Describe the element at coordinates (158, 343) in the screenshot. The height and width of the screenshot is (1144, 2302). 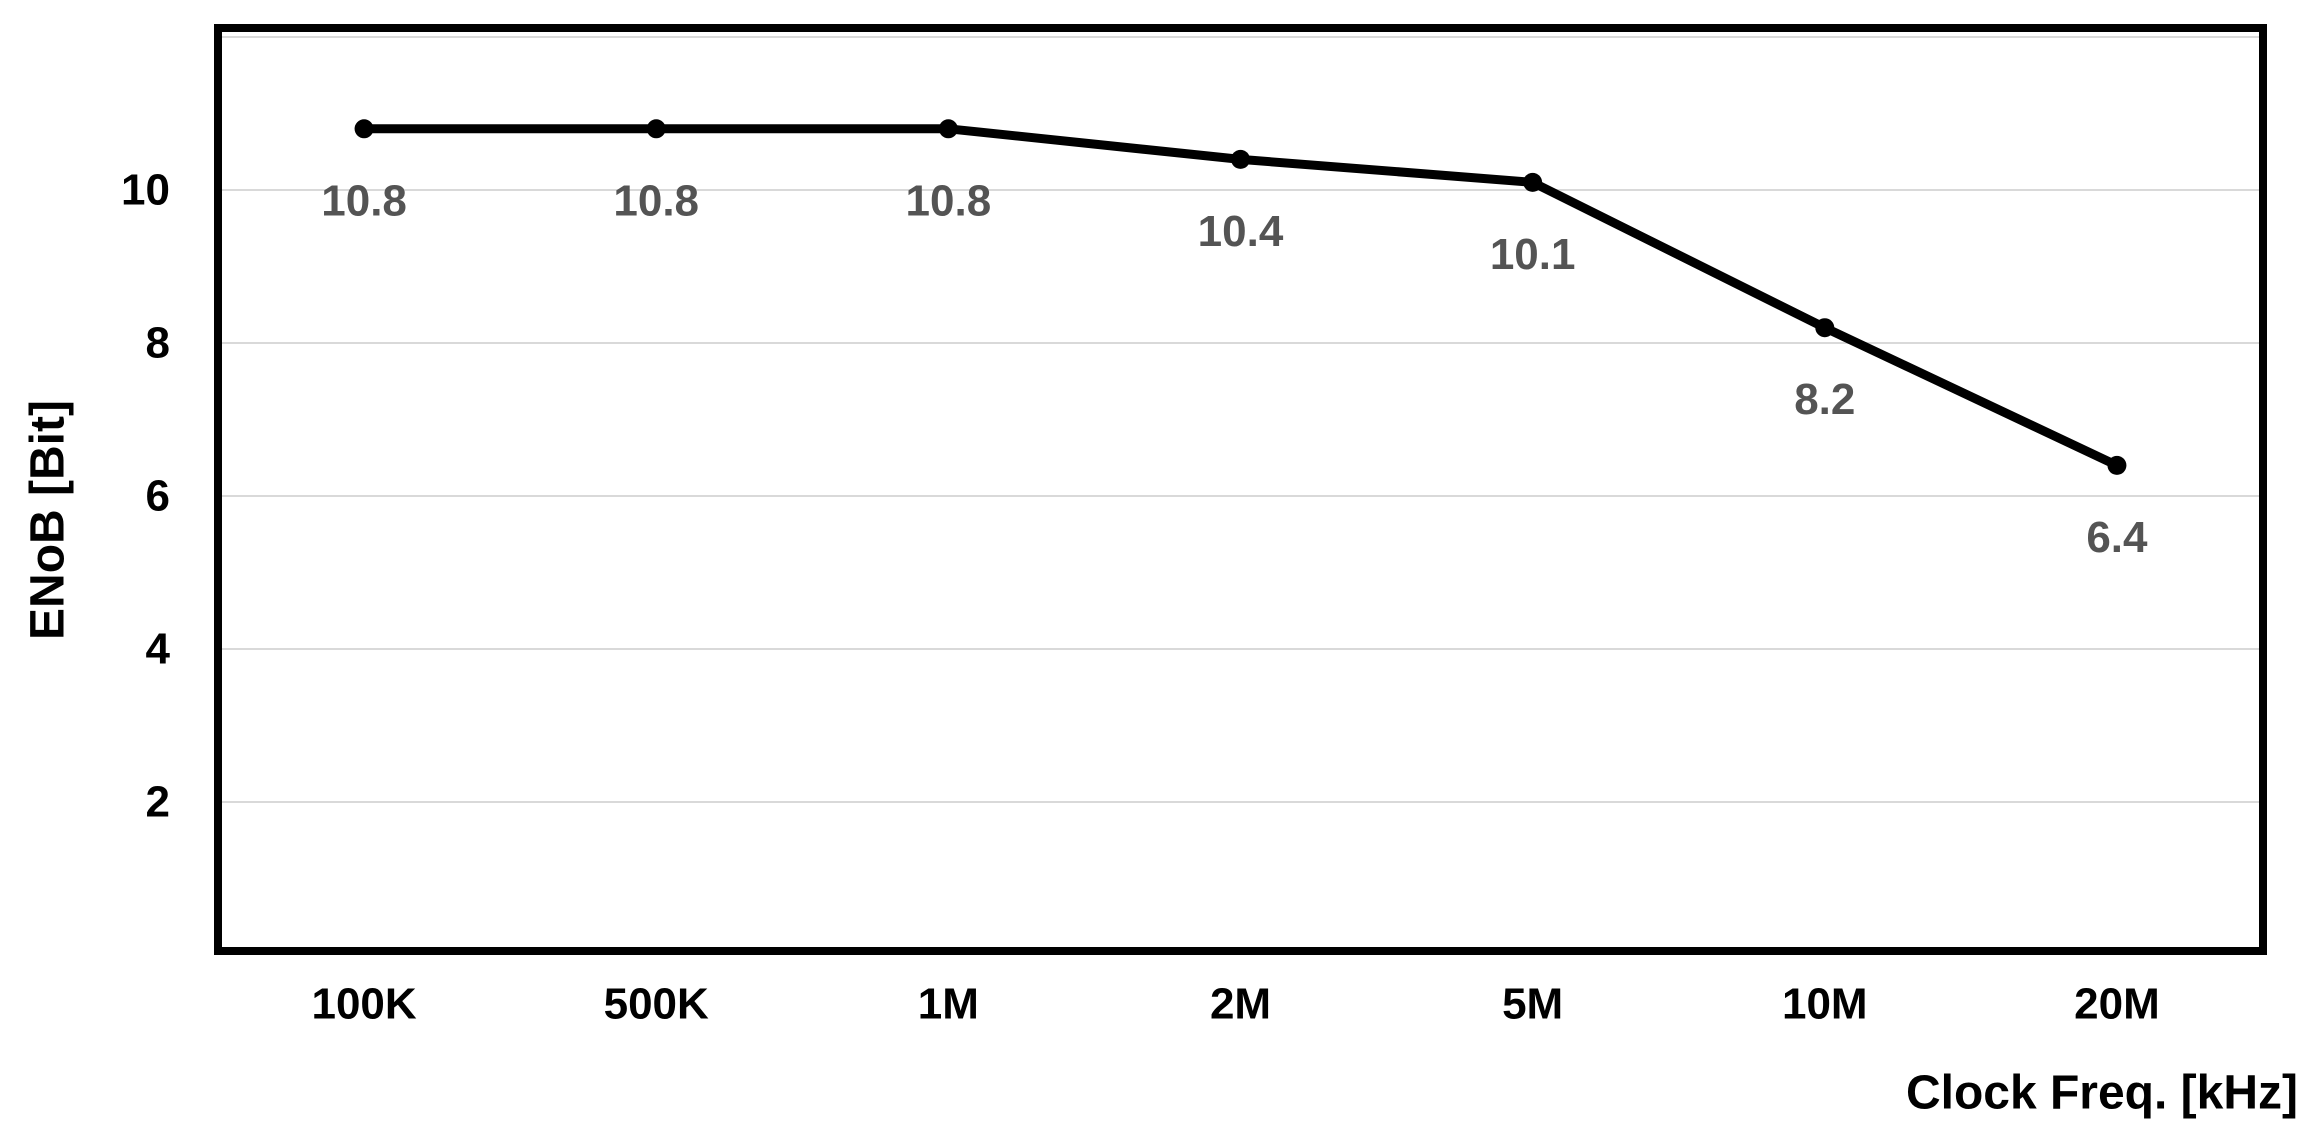
I see `y-tick-label-8: 8` at that location.